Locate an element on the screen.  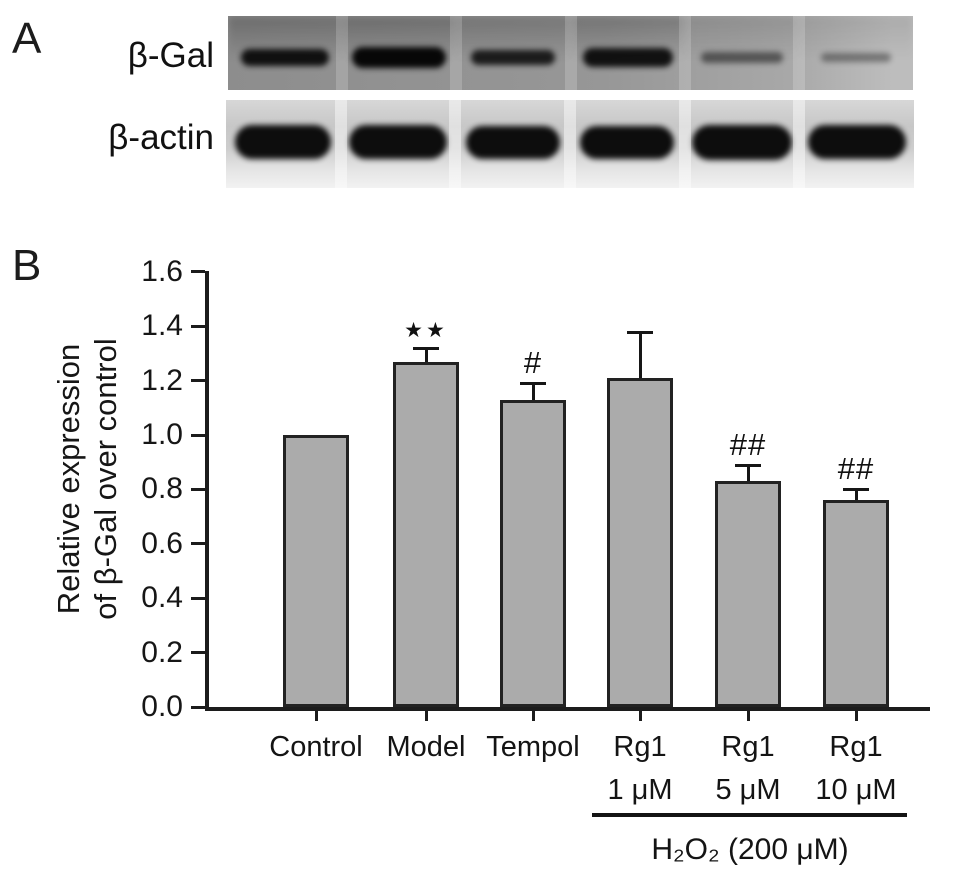
y-axis-tick-label: 0.2 is located at coordinates (162, 652).